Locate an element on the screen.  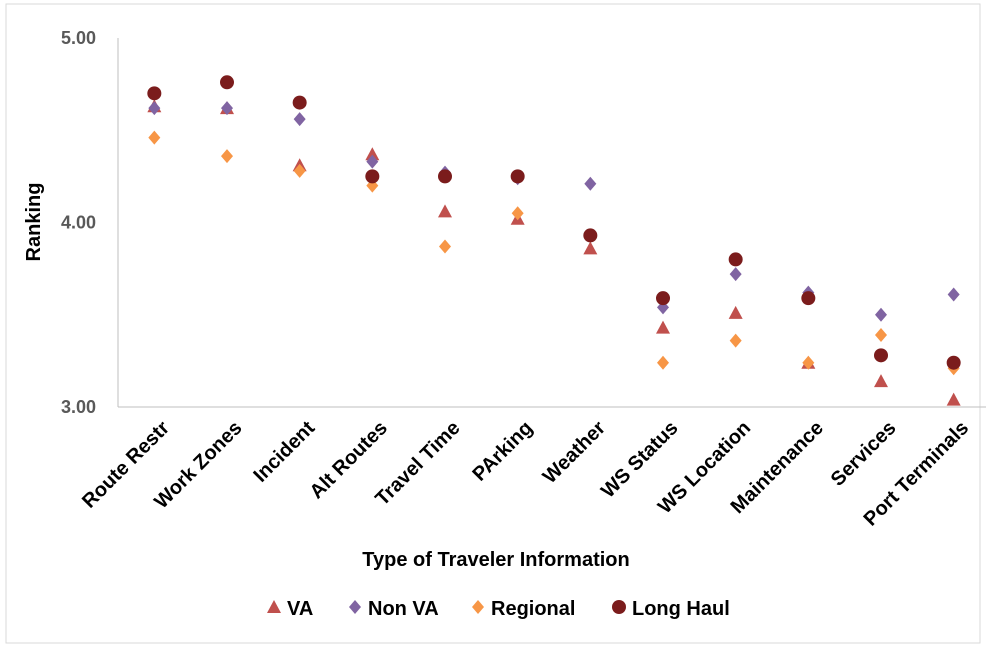
y-tick-label: 3.00 is located at coordinates (78, 407).